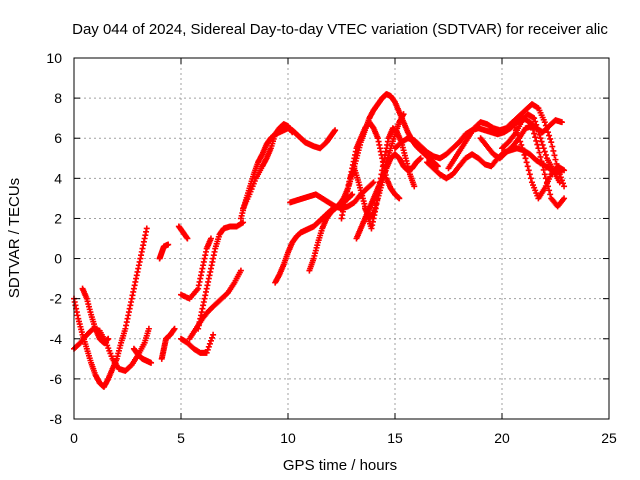  What do you see at coordinates (14, 238) in the screenshot?
I see `y-axis-label: SDTVAR / TECUs` at bounding box center [14, 238].